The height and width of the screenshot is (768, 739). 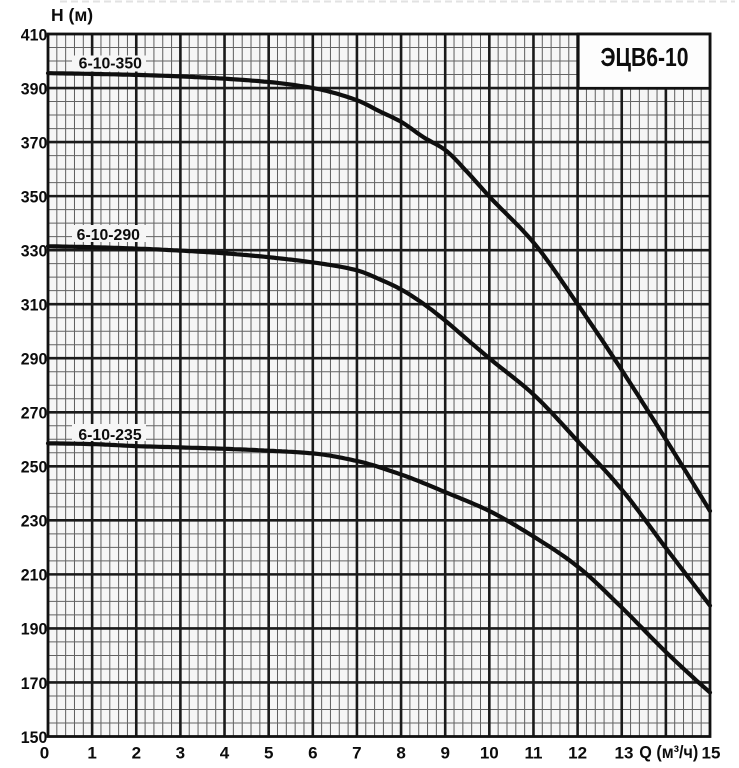 What do you see at coordinates (34, 88) in the screenshot?
I see `svg-text: 390` at bounding box center [34, 88].